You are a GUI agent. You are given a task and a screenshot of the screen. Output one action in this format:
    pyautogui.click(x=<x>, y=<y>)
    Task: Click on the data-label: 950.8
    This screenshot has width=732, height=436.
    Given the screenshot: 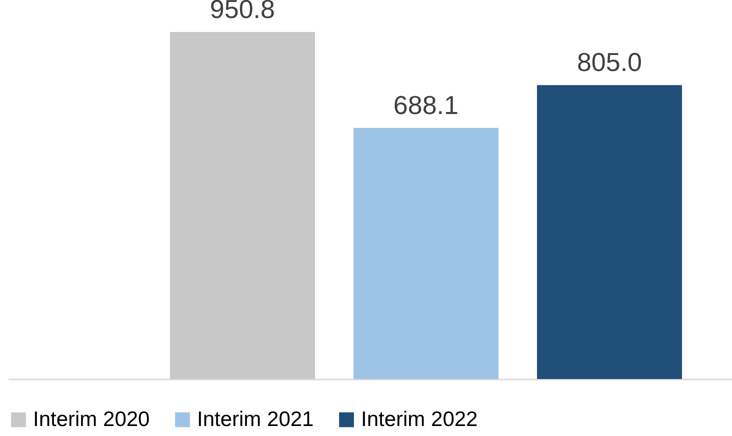 What is the action you would take?
    pyautogui.click(x=242, y=12)
    